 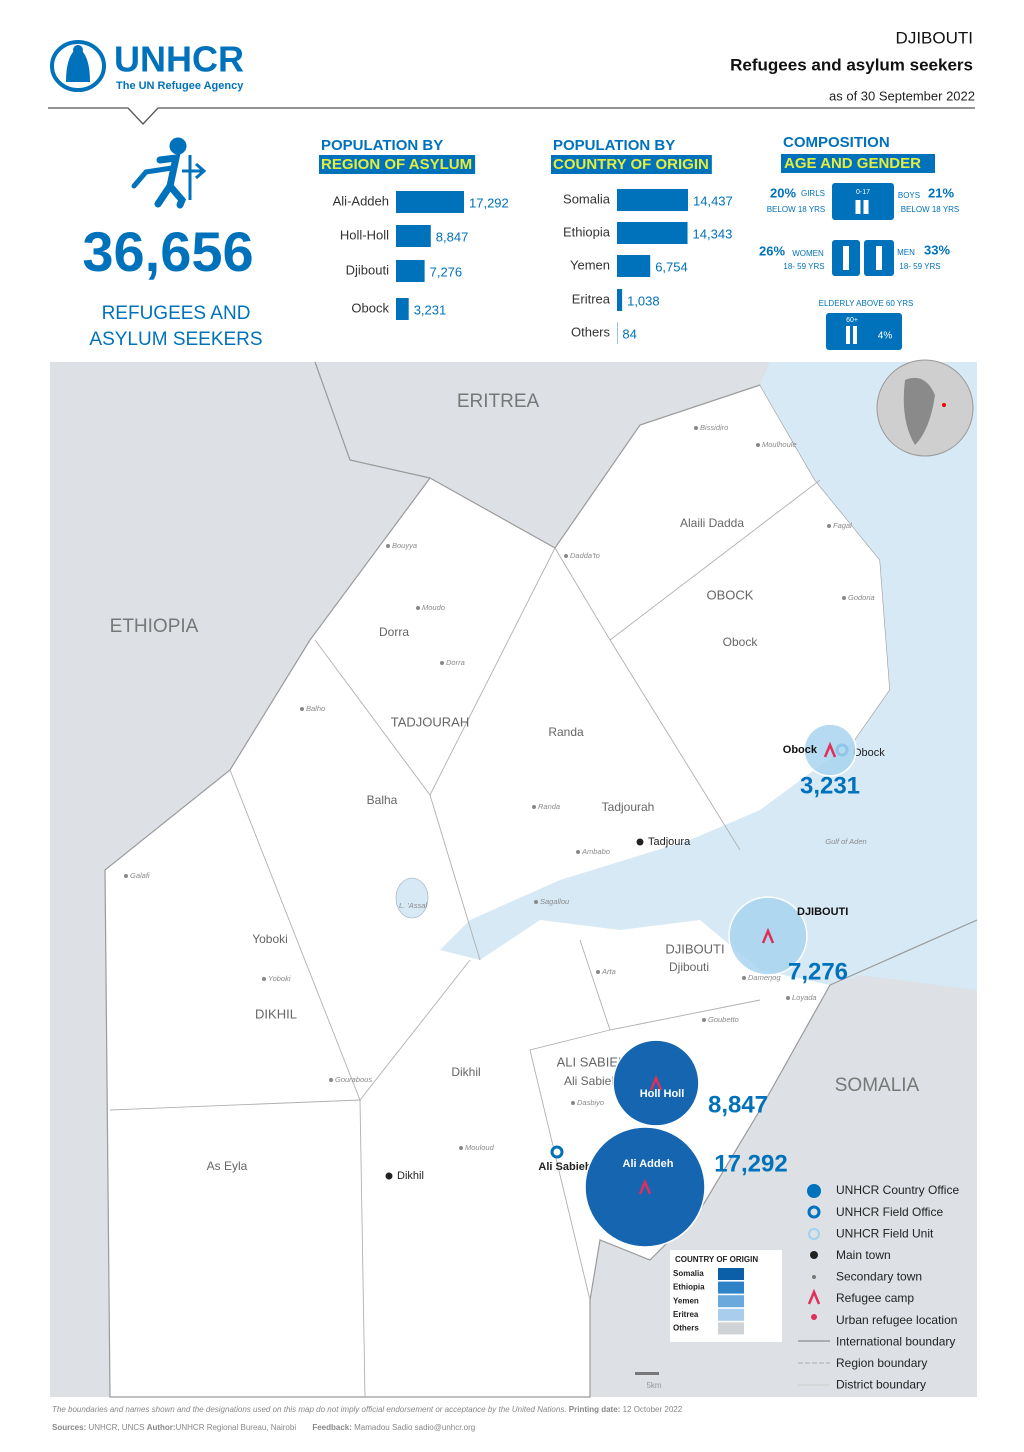 I want to click on district-label: Obock, so click(x=741, y=642).